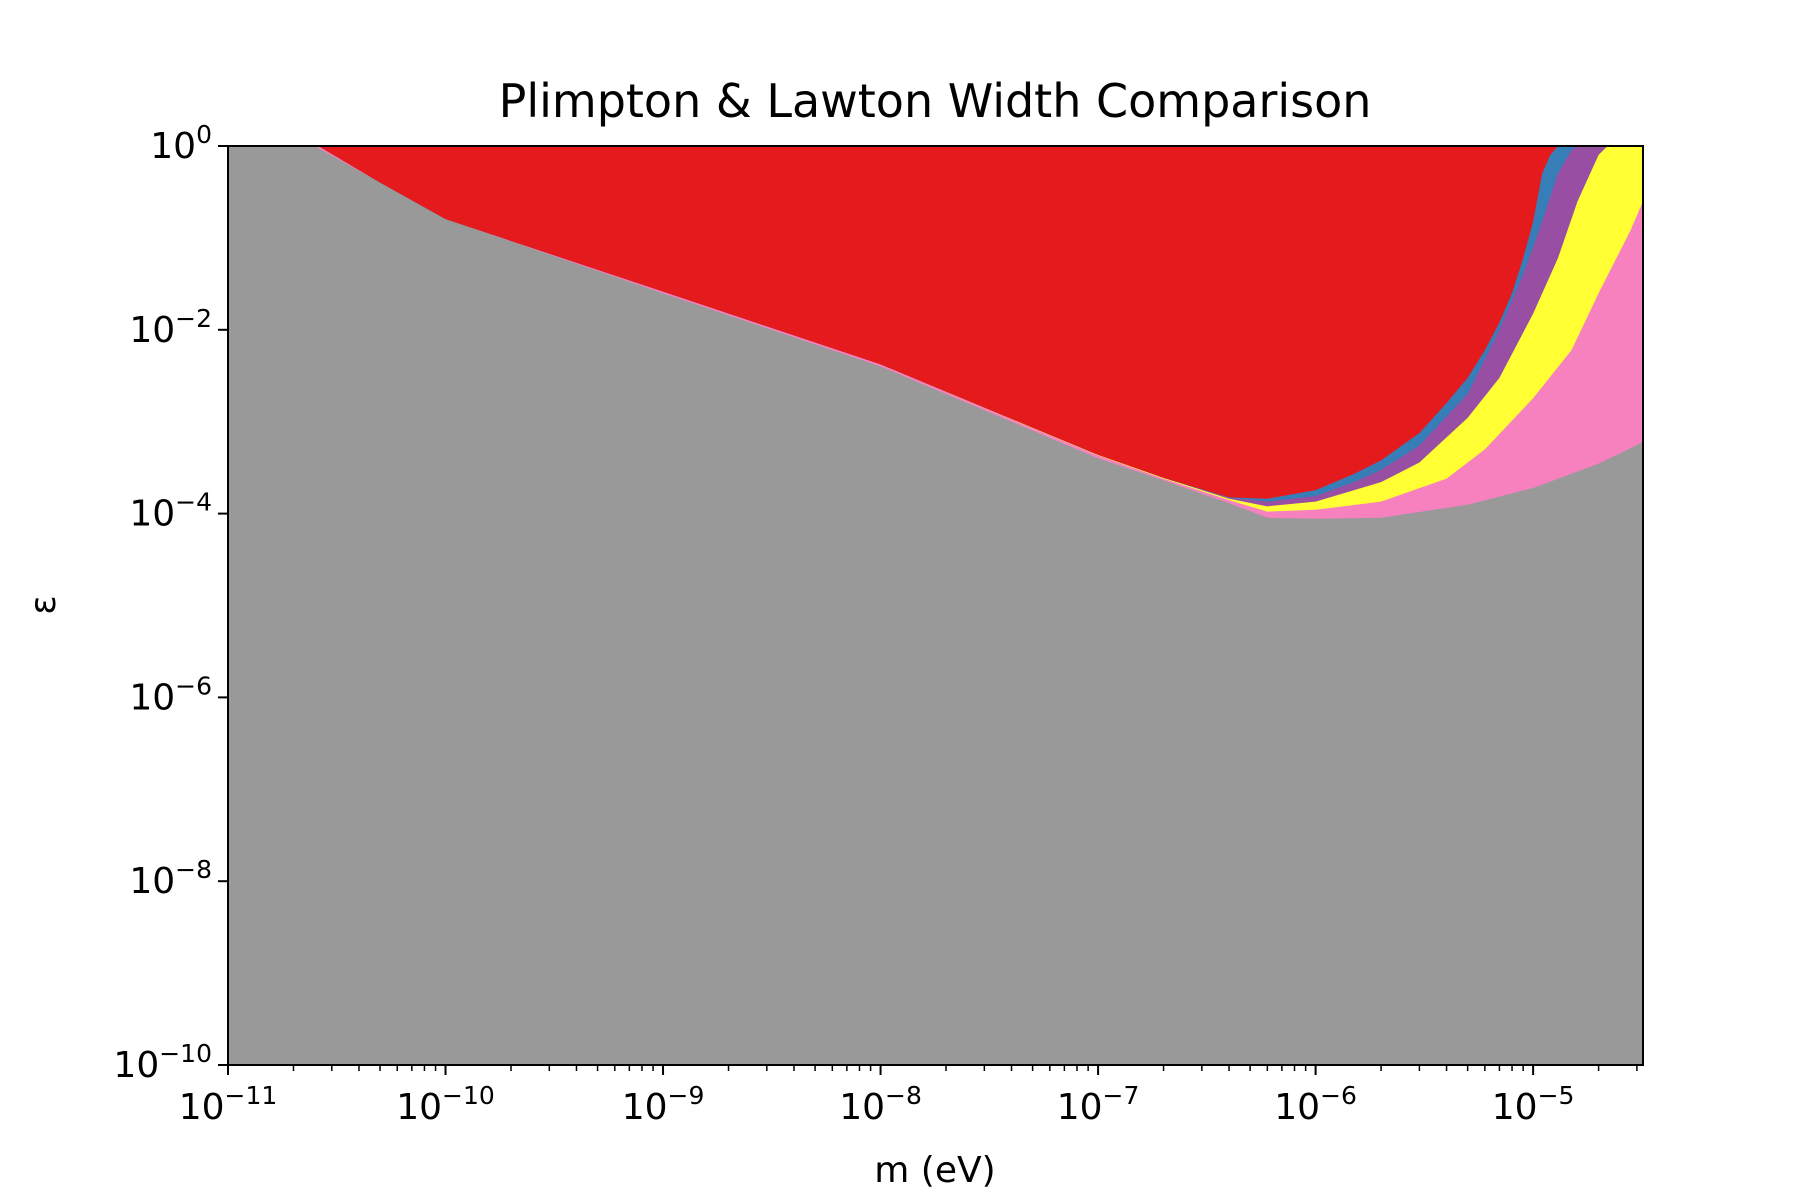 The width and height of the screenshot is (1800, 1204). I want to click on x-axis-label: m (eV), so click(934, 1170).